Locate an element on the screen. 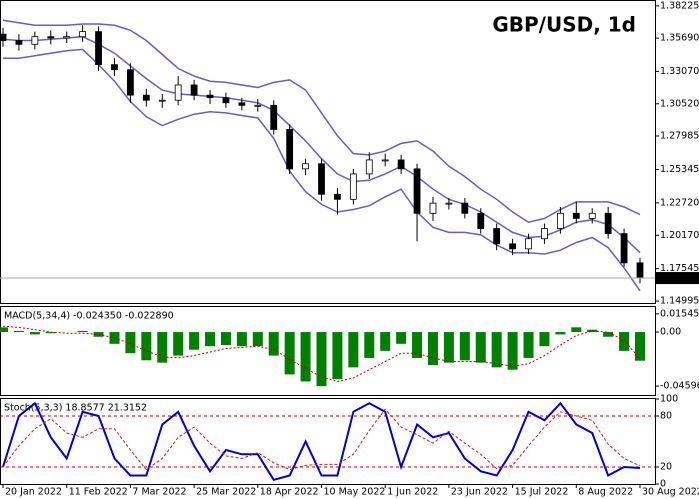 This screenshot has height=499, width=699. y-tick-label: 1.17545 is located at coordinates (679, 268).